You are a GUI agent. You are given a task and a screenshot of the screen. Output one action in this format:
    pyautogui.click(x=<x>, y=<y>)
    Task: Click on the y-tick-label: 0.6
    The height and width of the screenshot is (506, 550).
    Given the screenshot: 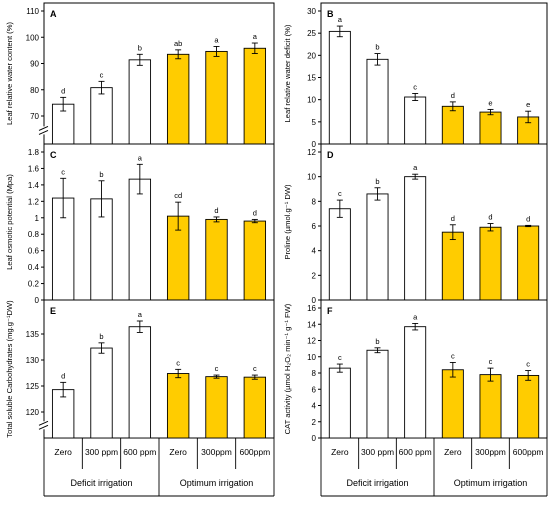 What is the action you would take?
    pyautogui.click(x=34, y=251)
    